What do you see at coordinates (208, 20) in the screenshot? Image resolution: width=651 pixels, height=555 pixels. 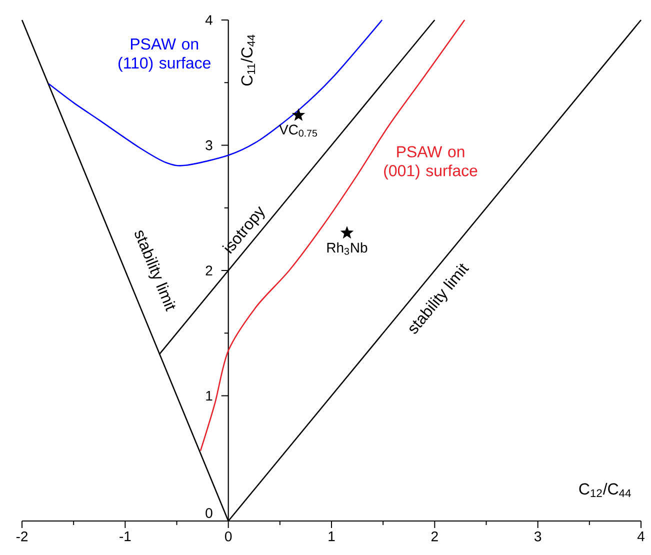 I see `y-tick-label: 4` at bounding box center [208, 20].